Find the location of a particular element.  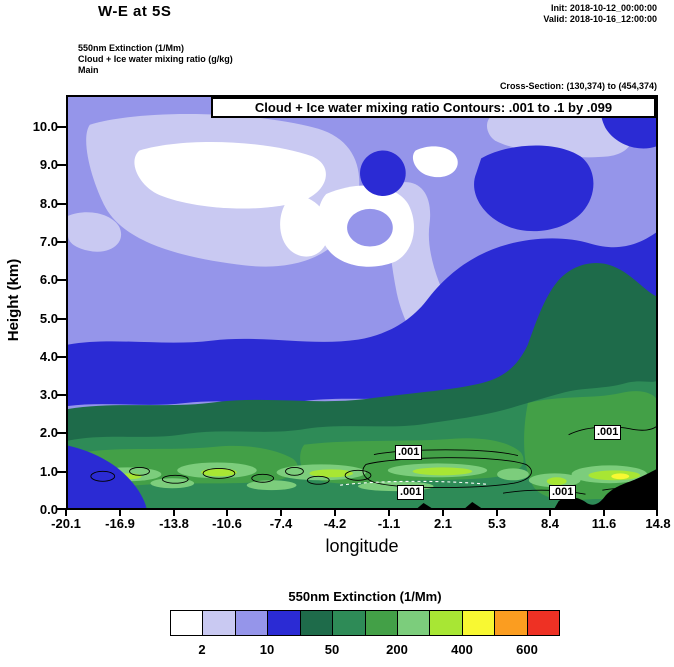

product-line-domain: Main is located at coordinates (88, 70).